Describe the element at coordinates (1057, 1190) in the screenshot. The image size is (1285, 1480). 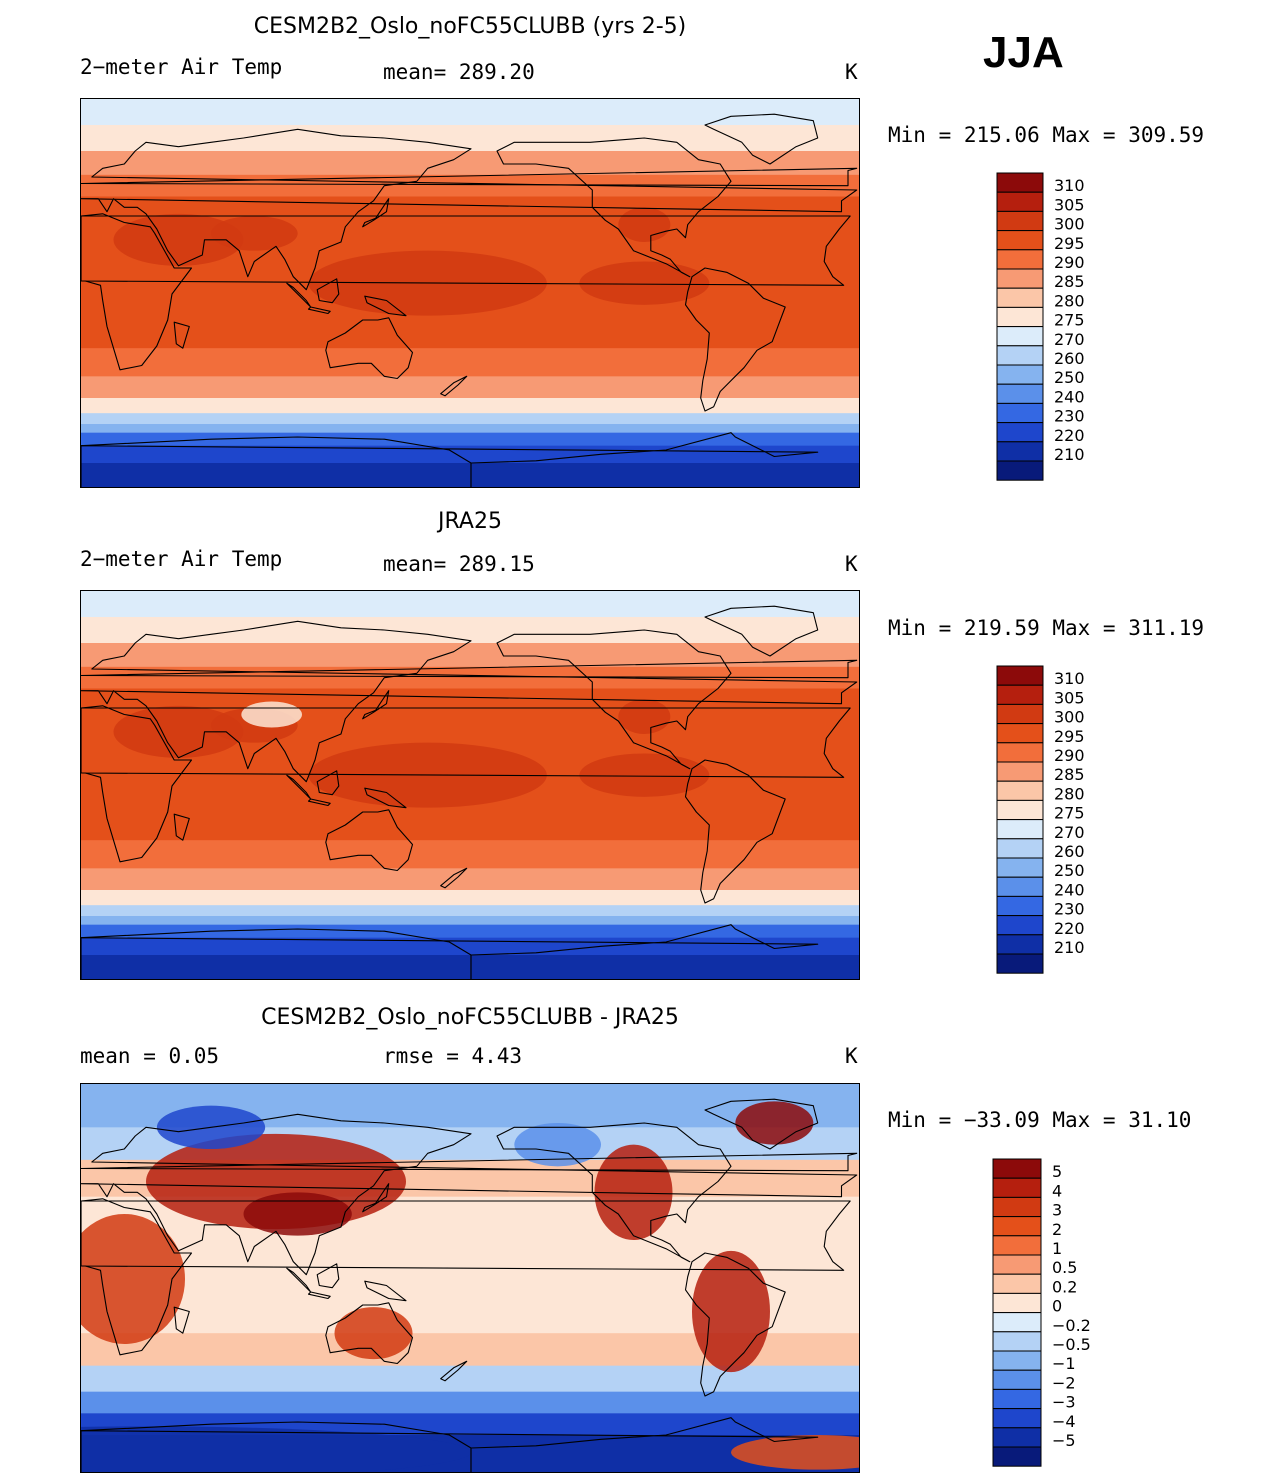
I see `colorbar-tick-label: 4` at that location.